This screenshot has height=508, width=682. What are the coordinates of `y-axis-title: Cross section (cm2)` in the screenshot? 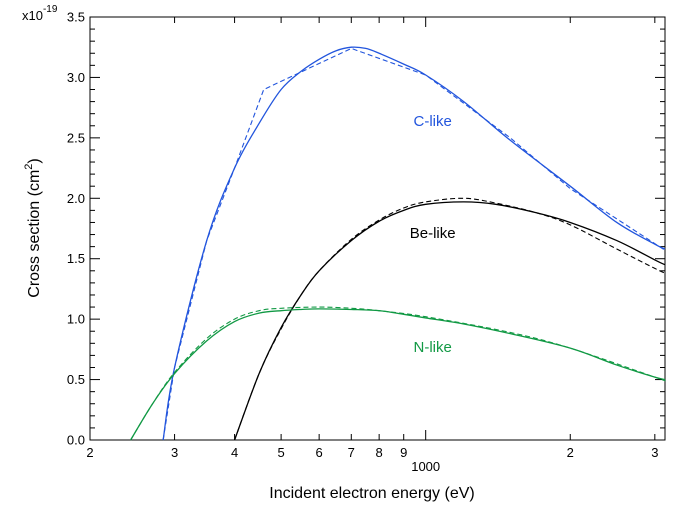 It's located at (33, 227).